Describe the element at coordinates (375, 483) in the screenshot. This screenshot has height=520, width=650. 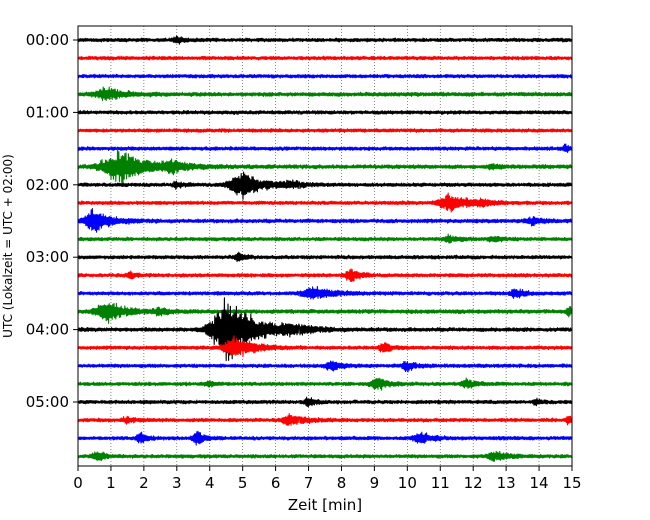
I see `x-tick-label-9: 9` at that location.